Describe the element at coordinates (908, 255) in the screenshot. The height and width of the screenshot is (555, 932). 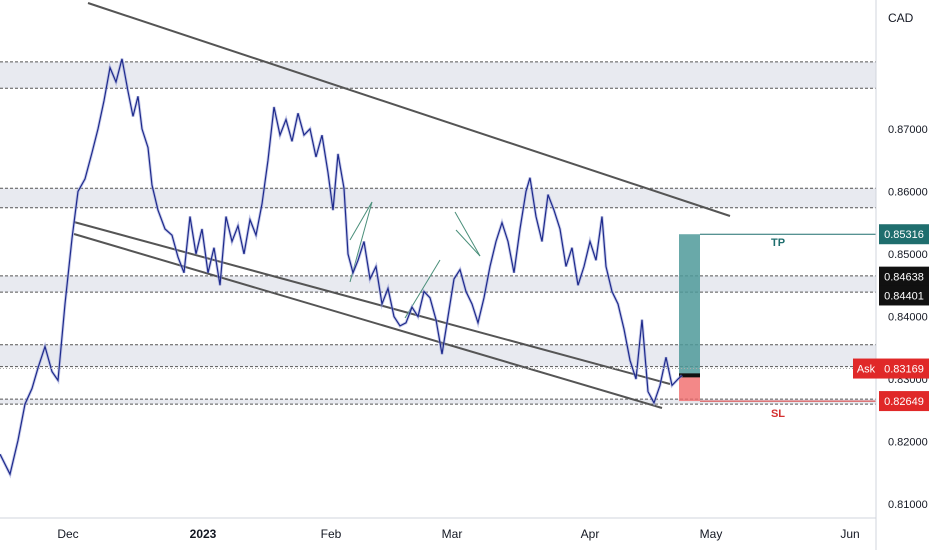
I see `y-tick-label-2: 0.85000` at that location.